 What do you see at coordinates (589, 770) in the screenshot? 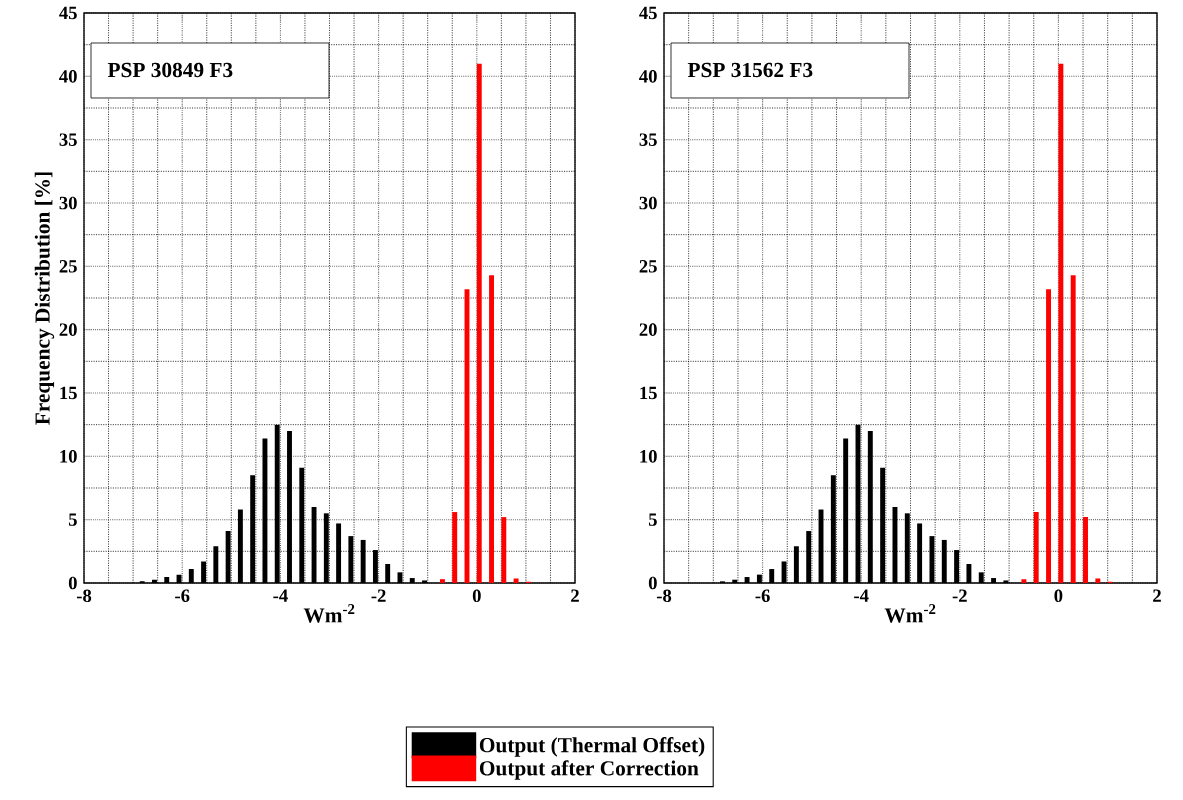
I see `legend-label: Output after Correction` at bounding box center [589, 770].